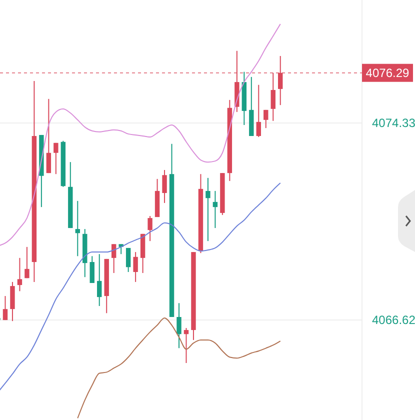  What do you see at coordinates (393, 123) in the screenshot?
I see `y-tick-label: 4074.33` at bounding box center [393, 123].